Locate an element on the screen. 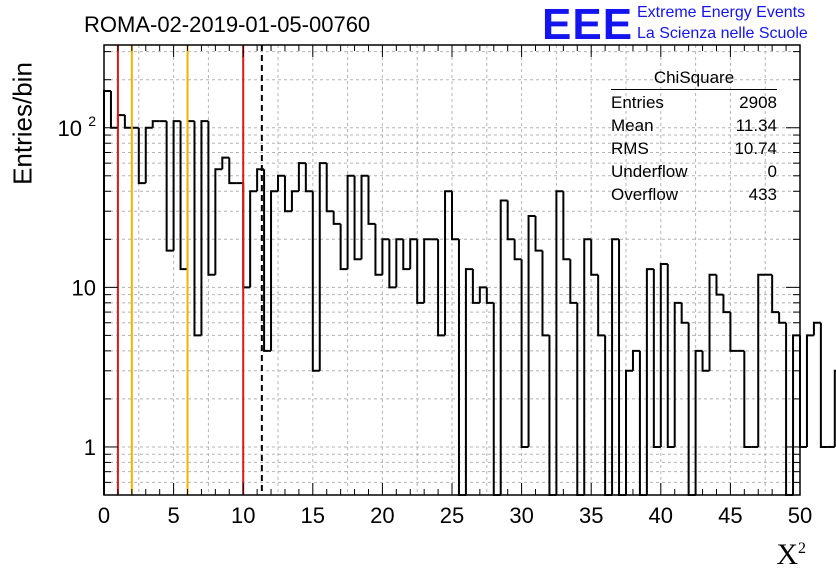 This screenshot has width=836, height=572. x-tick-label: 5 is located at coordinates (173, 515).